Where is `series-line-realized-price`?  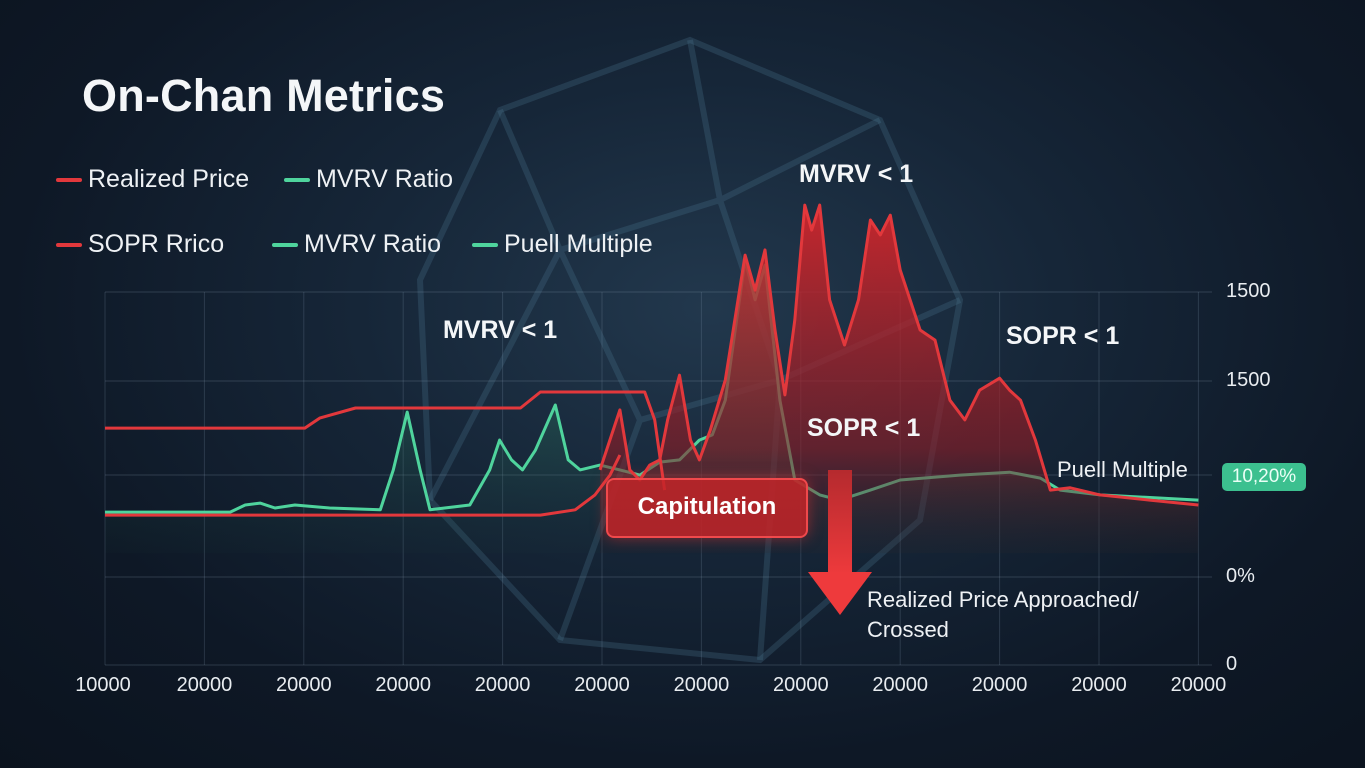
series-line-realized-price is located at coordinates (386, 440).